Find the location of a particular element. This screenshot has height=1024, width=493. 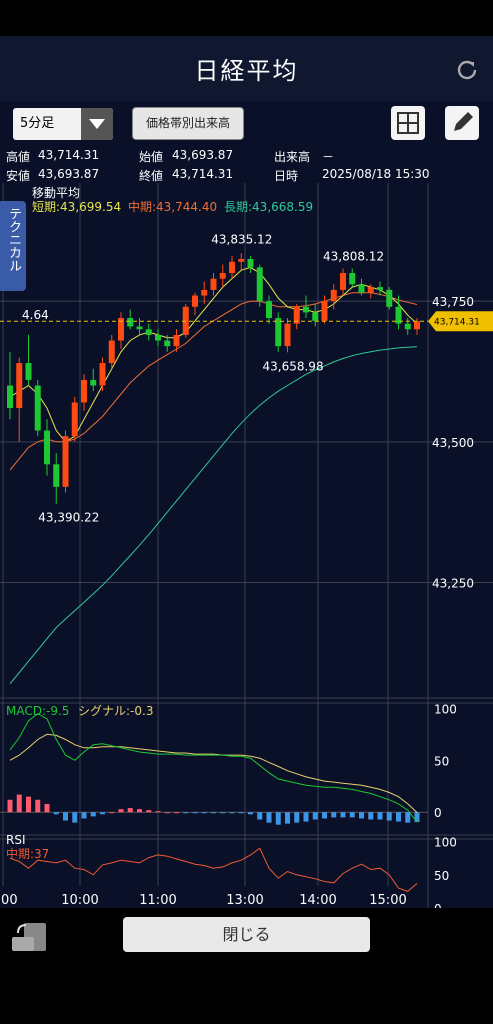

draw-button is located at coordinates (462, 123).